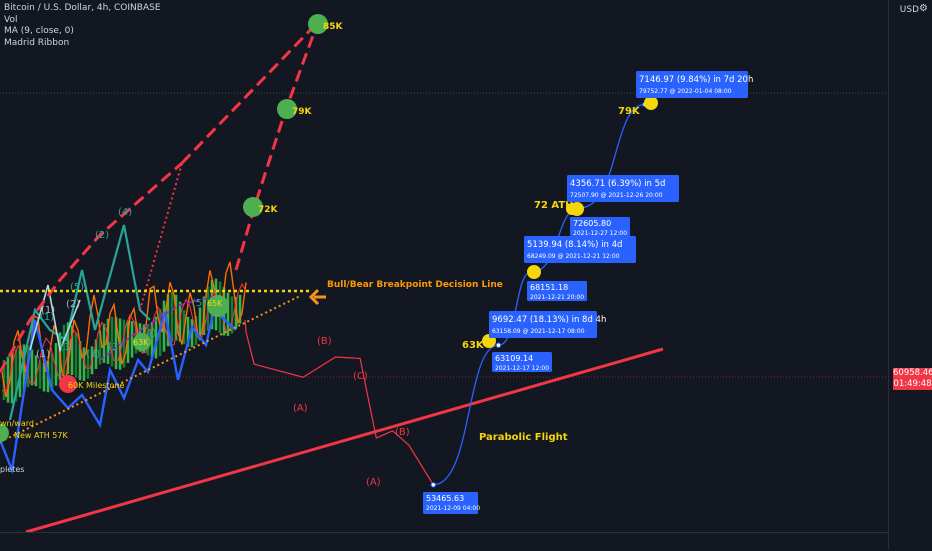  What do you see at coordinates (149, 333) in the screenshot?
I see `wave-label-8: (4)` at bounding box center [149, 333].